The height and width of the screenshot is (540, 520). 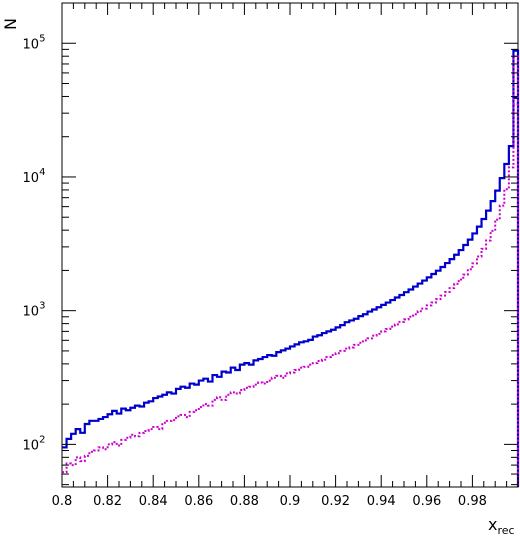 I want to click on y-tick-label: 10⁴, so click(x=34, y=176).